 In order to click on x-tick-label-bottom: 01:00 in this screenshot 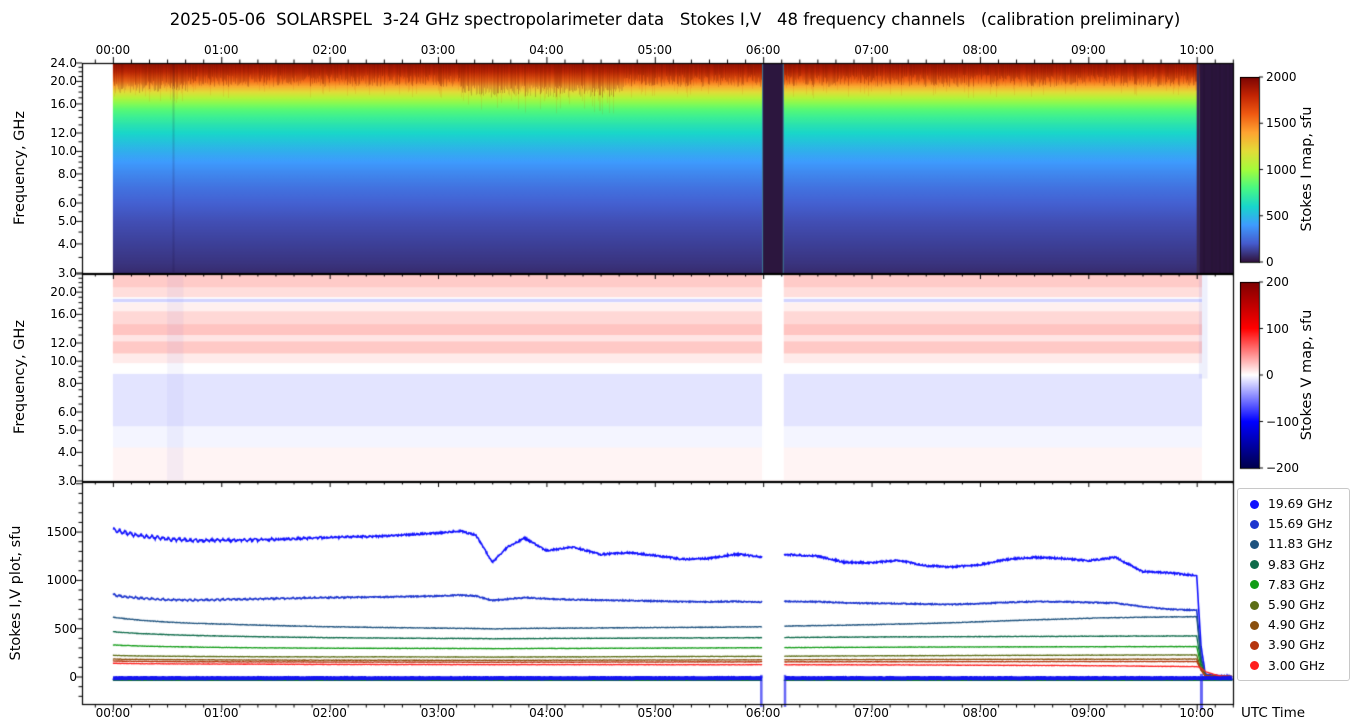, I will do `click(221, 713)`.